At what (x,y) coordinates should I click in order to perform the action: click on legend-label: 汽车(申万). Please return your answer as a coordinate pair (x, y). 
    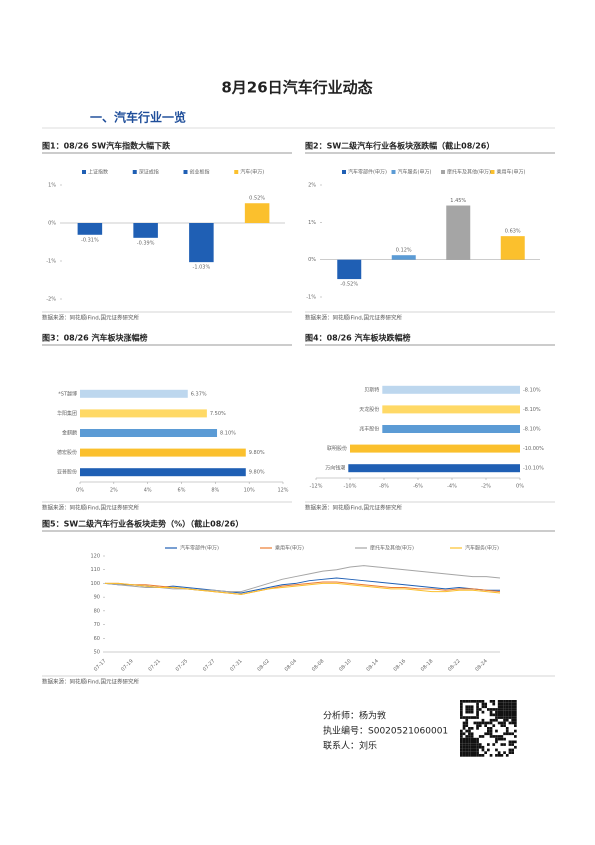
    Looking at the image, I should click on (252, 172).